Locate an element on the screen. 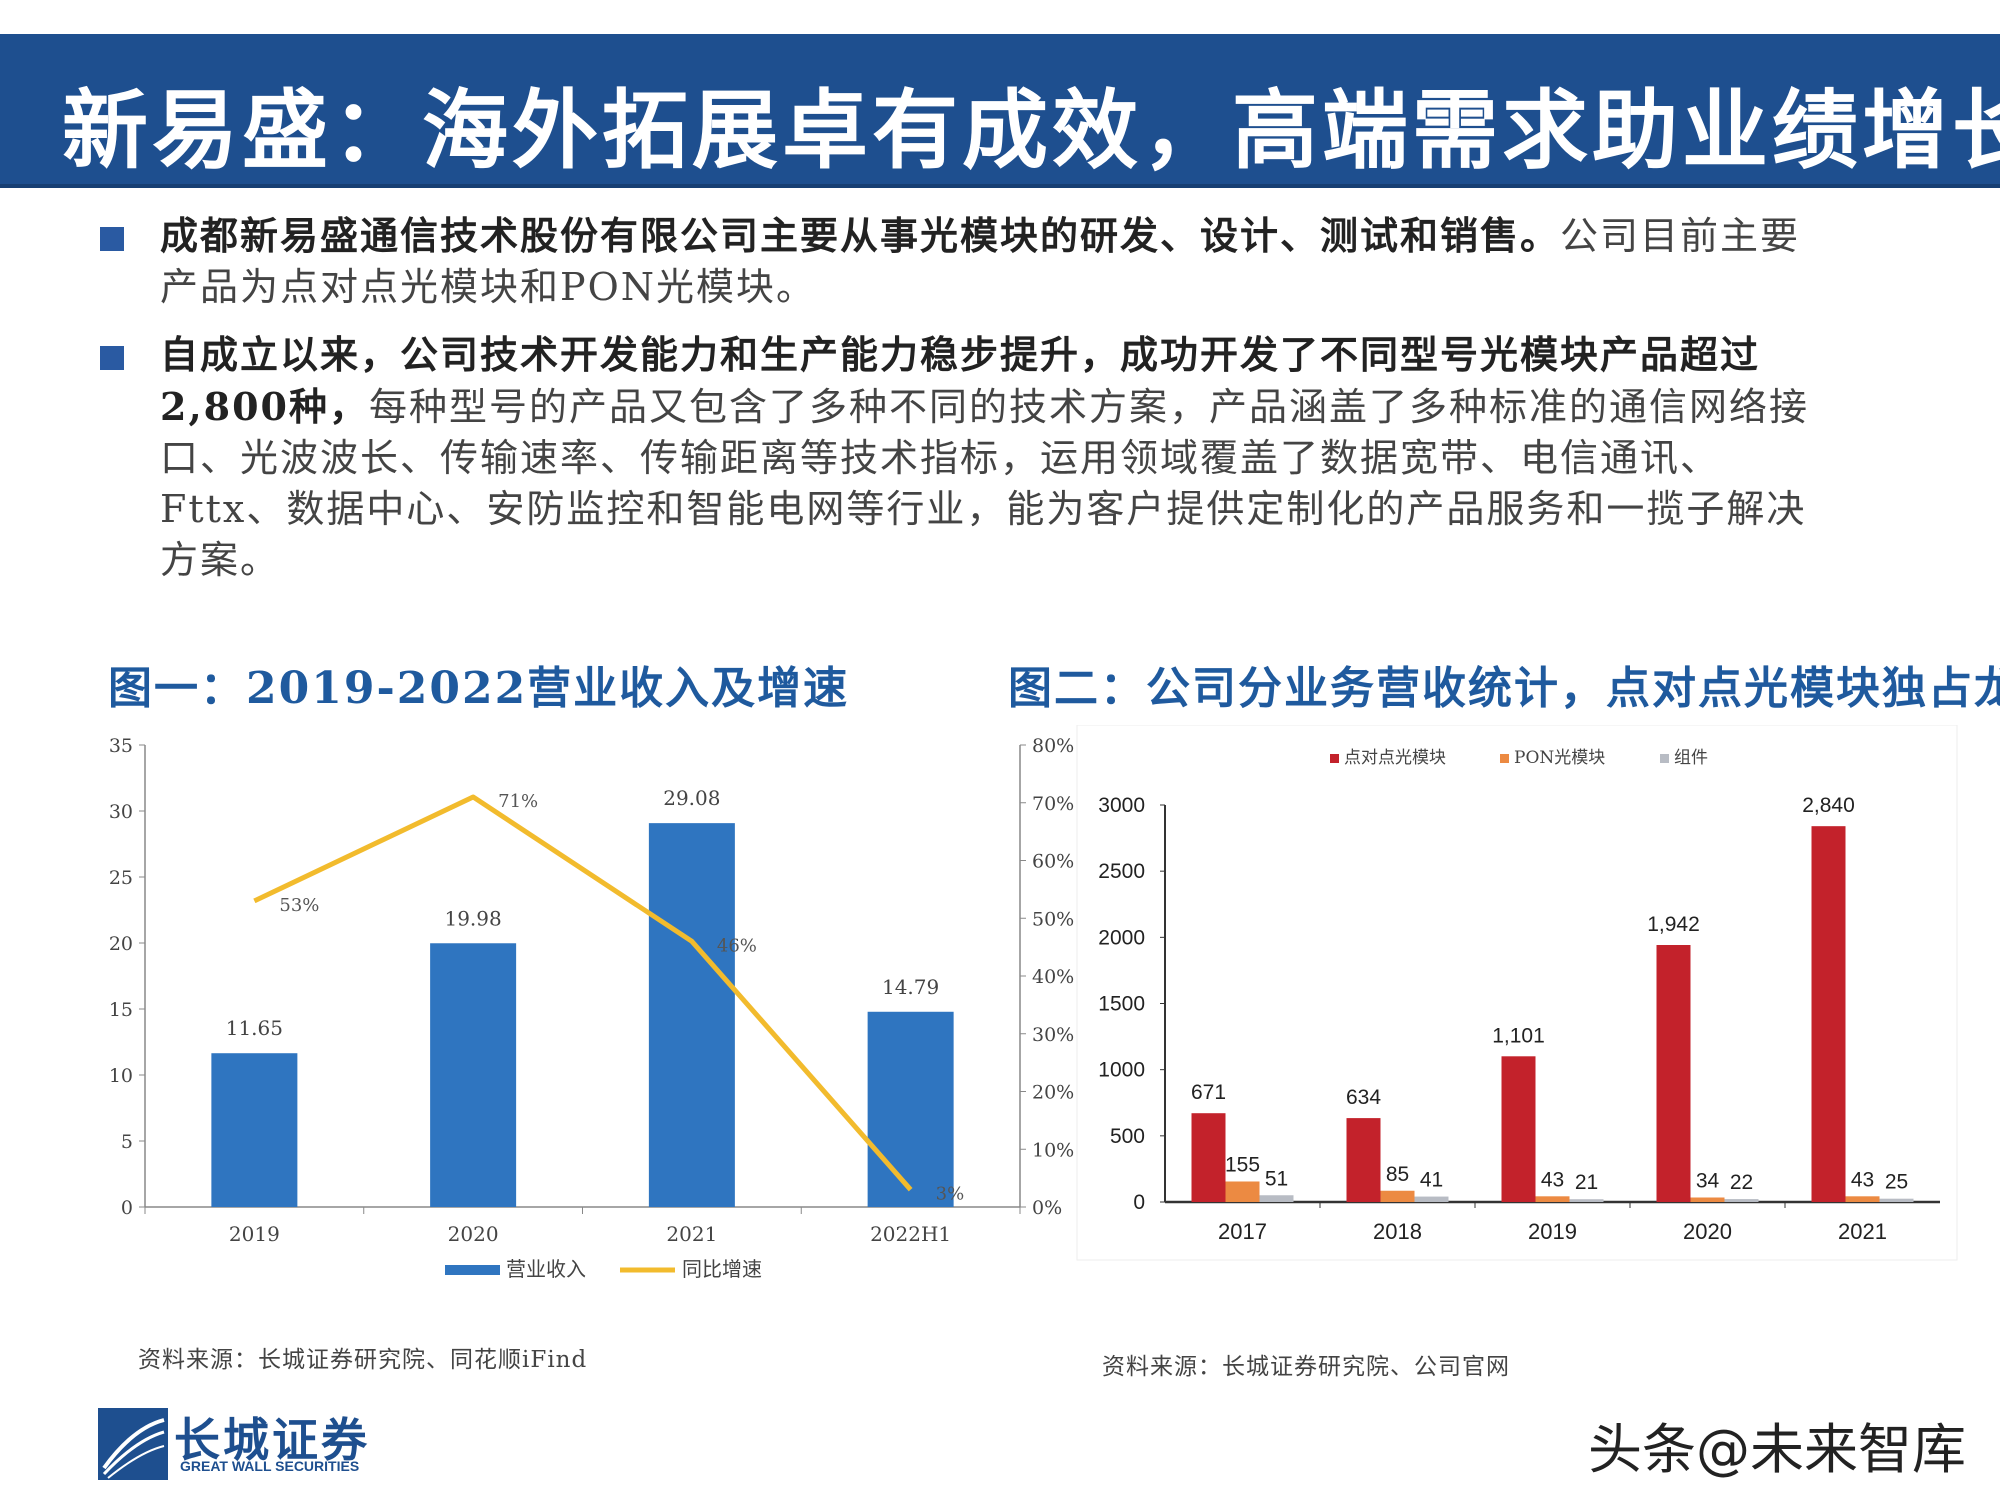 The height and width of the screenshot is (1500, 2000). left-tick-label: 35 is located at coordinates (121, 746).